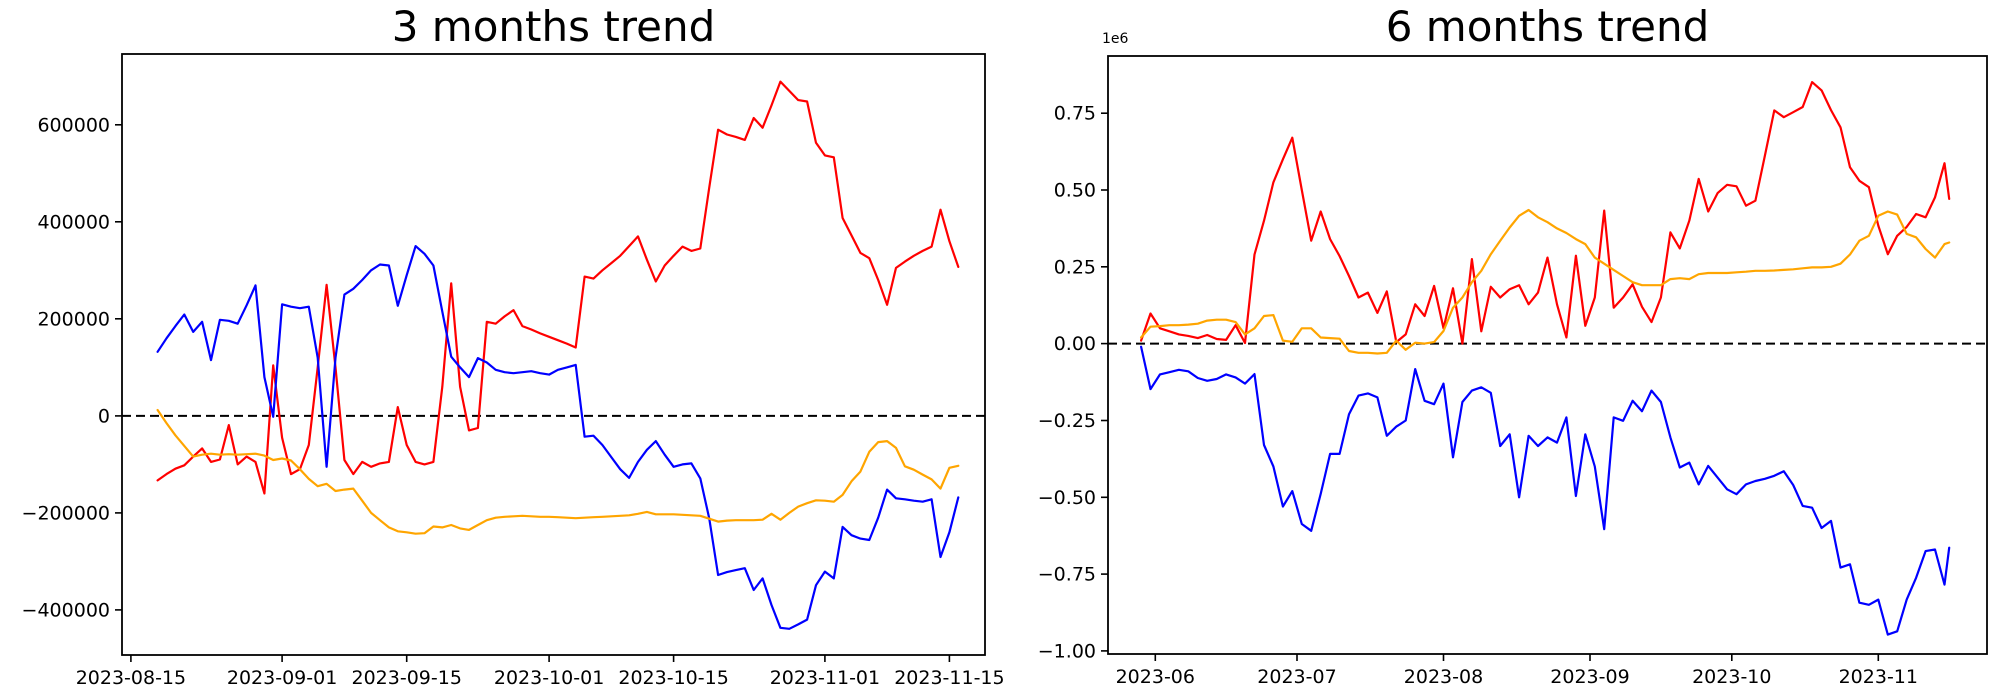 The image size is (2000, 700). Describe the element at coordinates (131, 678) in the screenshot. I see `x-tick-label: 2023-08-15` at that location.